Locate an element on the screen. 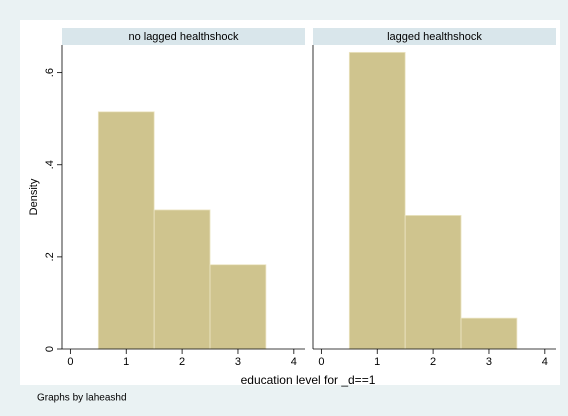 Image resolution: width=568 pixels, height=416 pixels. panel-title: no lagged healthshock is located at coordinates (183, 37).